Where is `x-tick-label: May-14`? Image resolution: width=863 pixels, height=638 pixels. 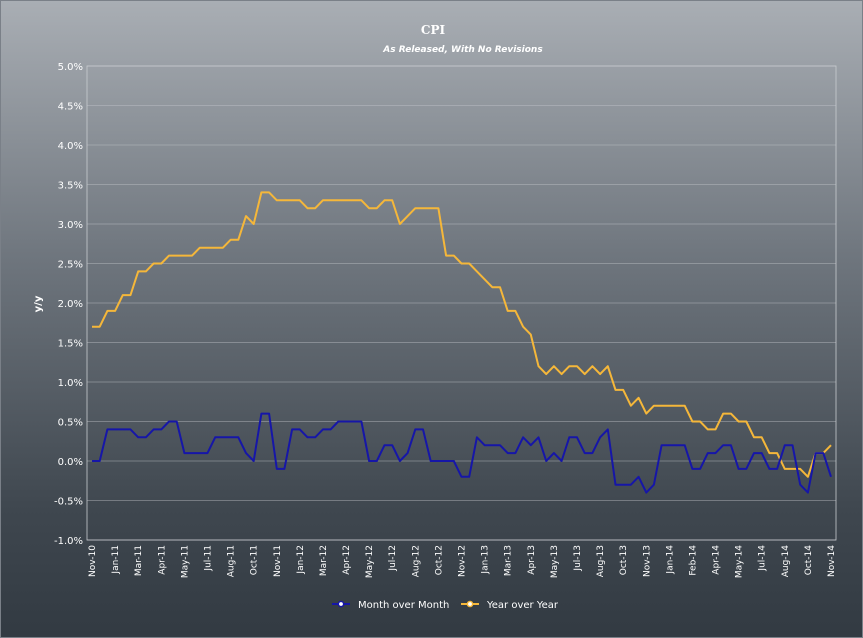
x-tick-label: May-14 is located at coordinates (740, 561).